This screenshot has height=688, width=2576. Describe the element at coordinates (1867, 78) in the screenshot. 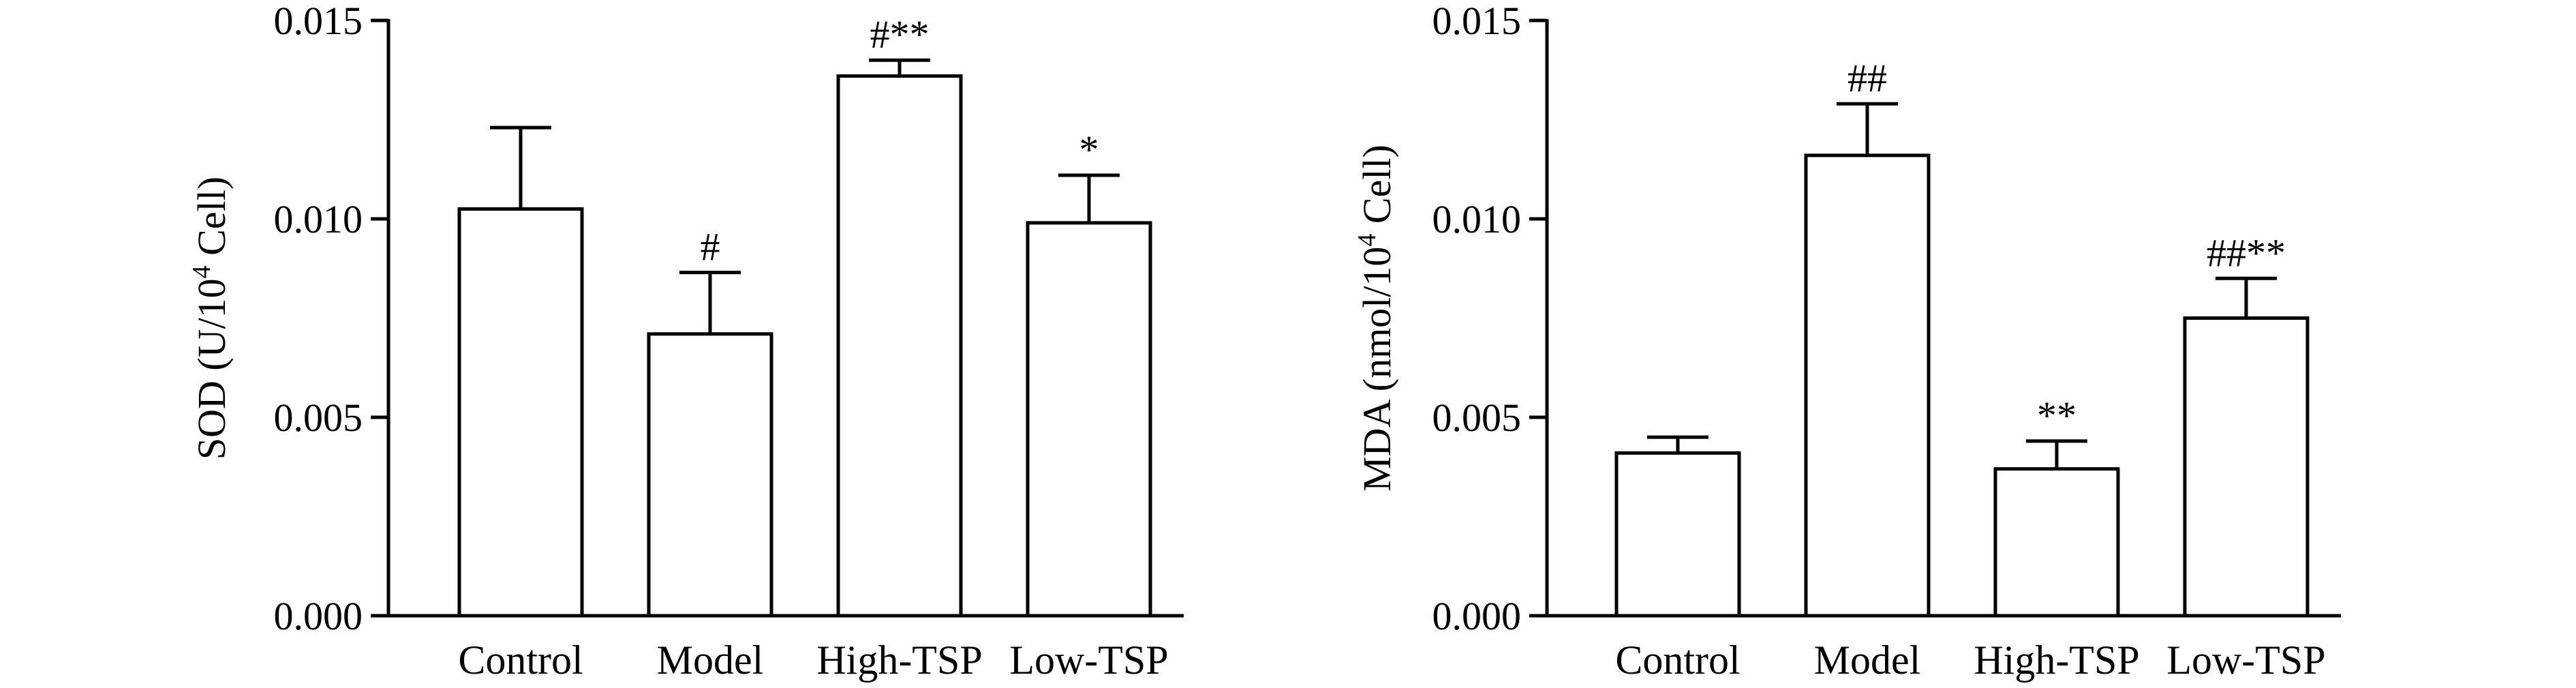

I see `significance-label: ##` at that location.